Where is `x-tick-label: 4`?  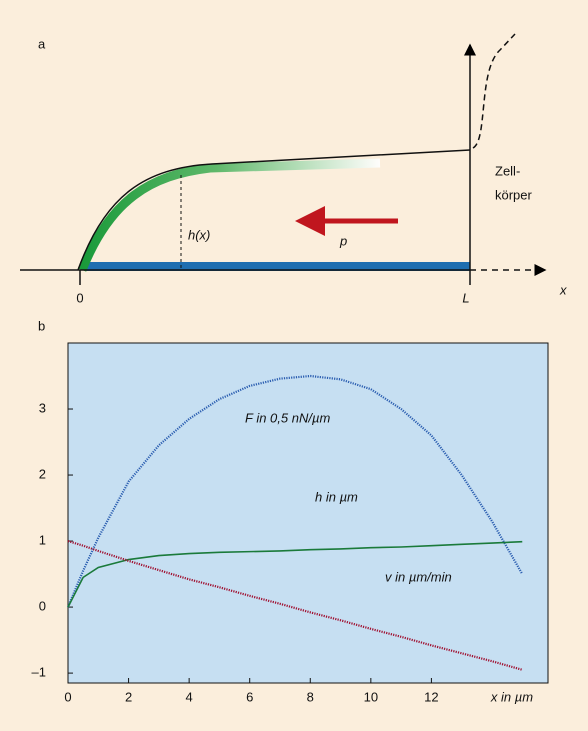 x-tick-label: 4 is located at coordinates (189, 696).